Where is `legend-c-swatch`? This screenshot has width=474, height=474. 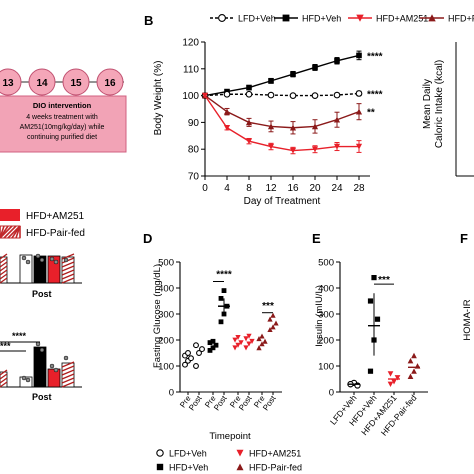 legend-c-swatch is located at coordinates (10, 215).